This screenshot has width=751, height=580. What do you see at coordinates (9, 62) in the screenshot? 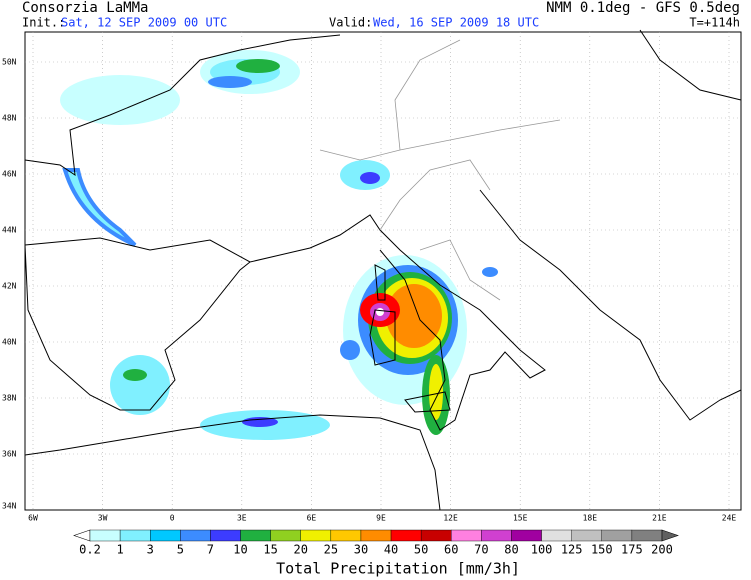
I see `lat-label: 50N` at bounding box center [9, 62].